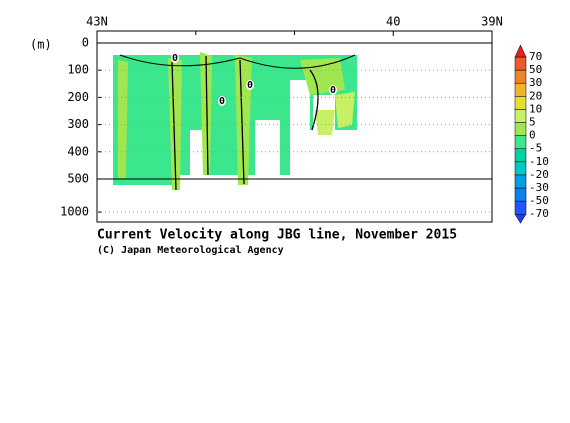 This screenshot has height=423, width=570. Describe the element at coordinates (535, 148) in the screenshot. I see `colorbar-label: -5` at that location.